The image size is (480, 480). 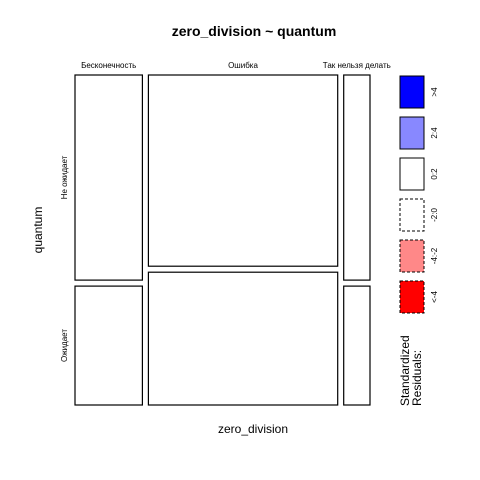 I want to click on x-axis-title: zero_division, so click(x=253, y=429).